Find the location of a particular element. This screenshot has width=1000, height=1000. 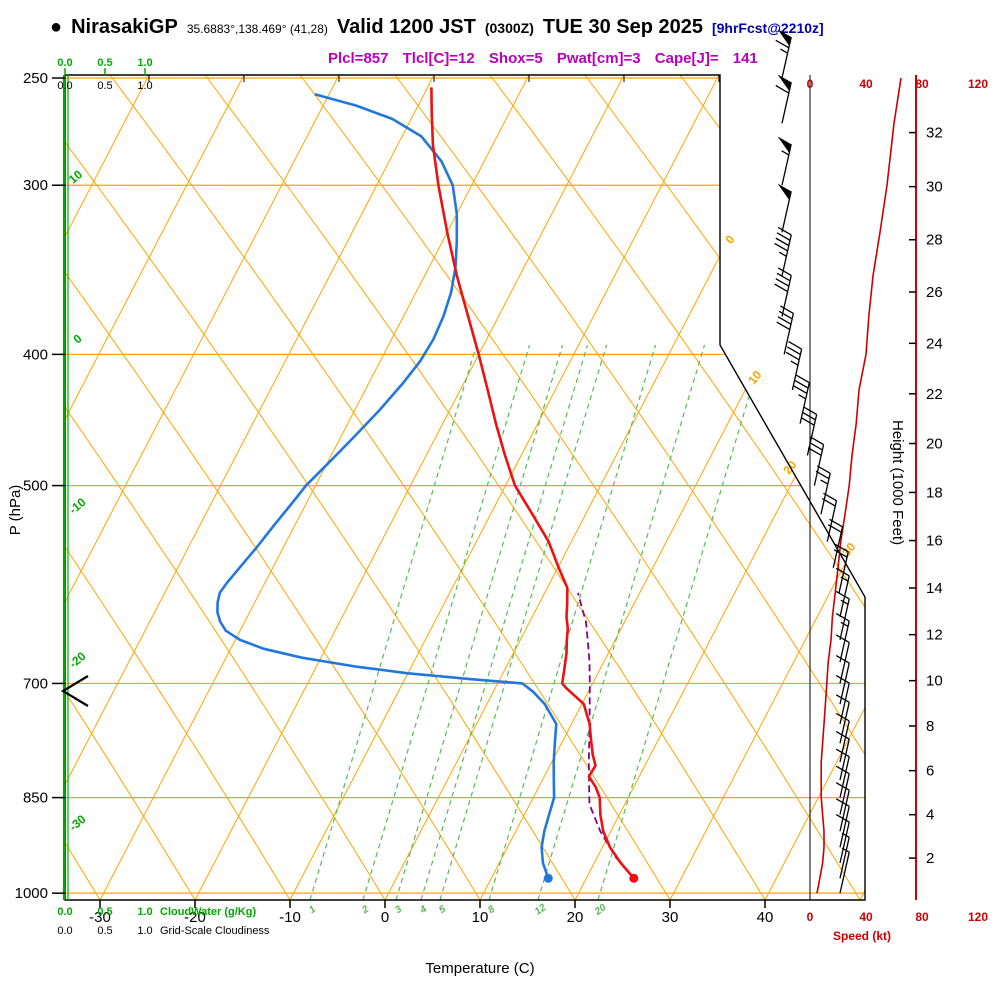

svg-text: 18 is located at coordinates (934, 492).